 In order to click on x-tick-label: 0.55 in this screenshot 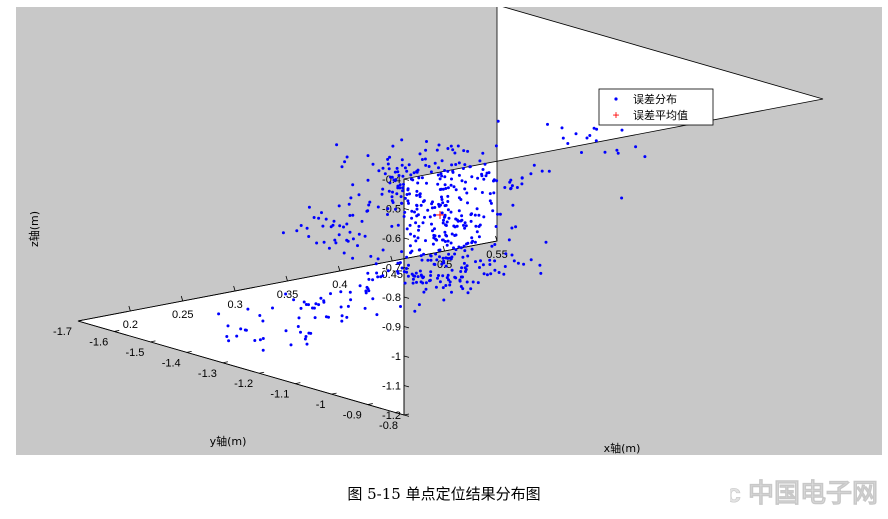, I will do `click(496, 255)`.